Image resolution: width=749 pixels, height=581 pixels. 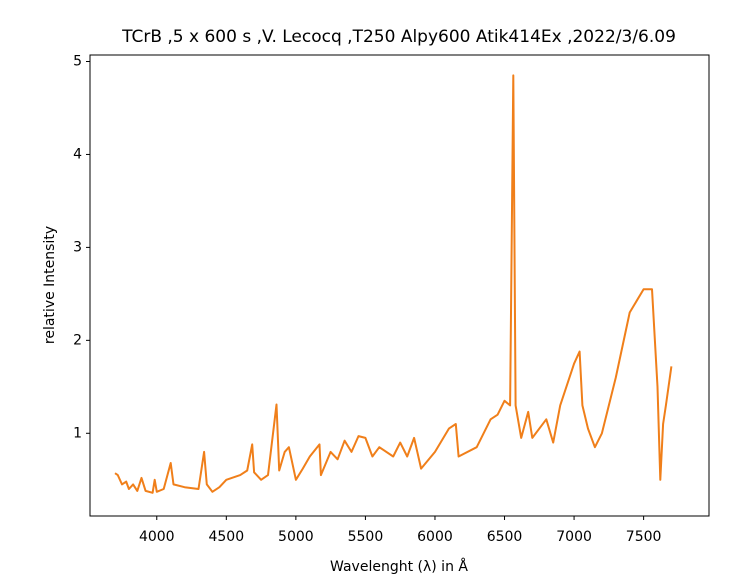 I want to click on x-tick-label: 7000, so click(x=574, y=537).